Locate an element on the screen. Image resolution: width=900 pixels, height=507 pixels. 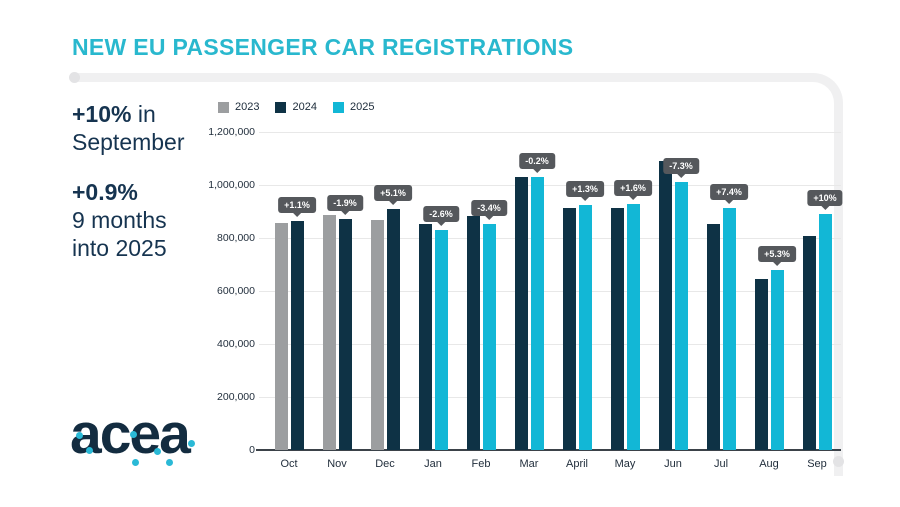
pct-change-badge-Aug: +5.3% is located at coordinates (777, 256).